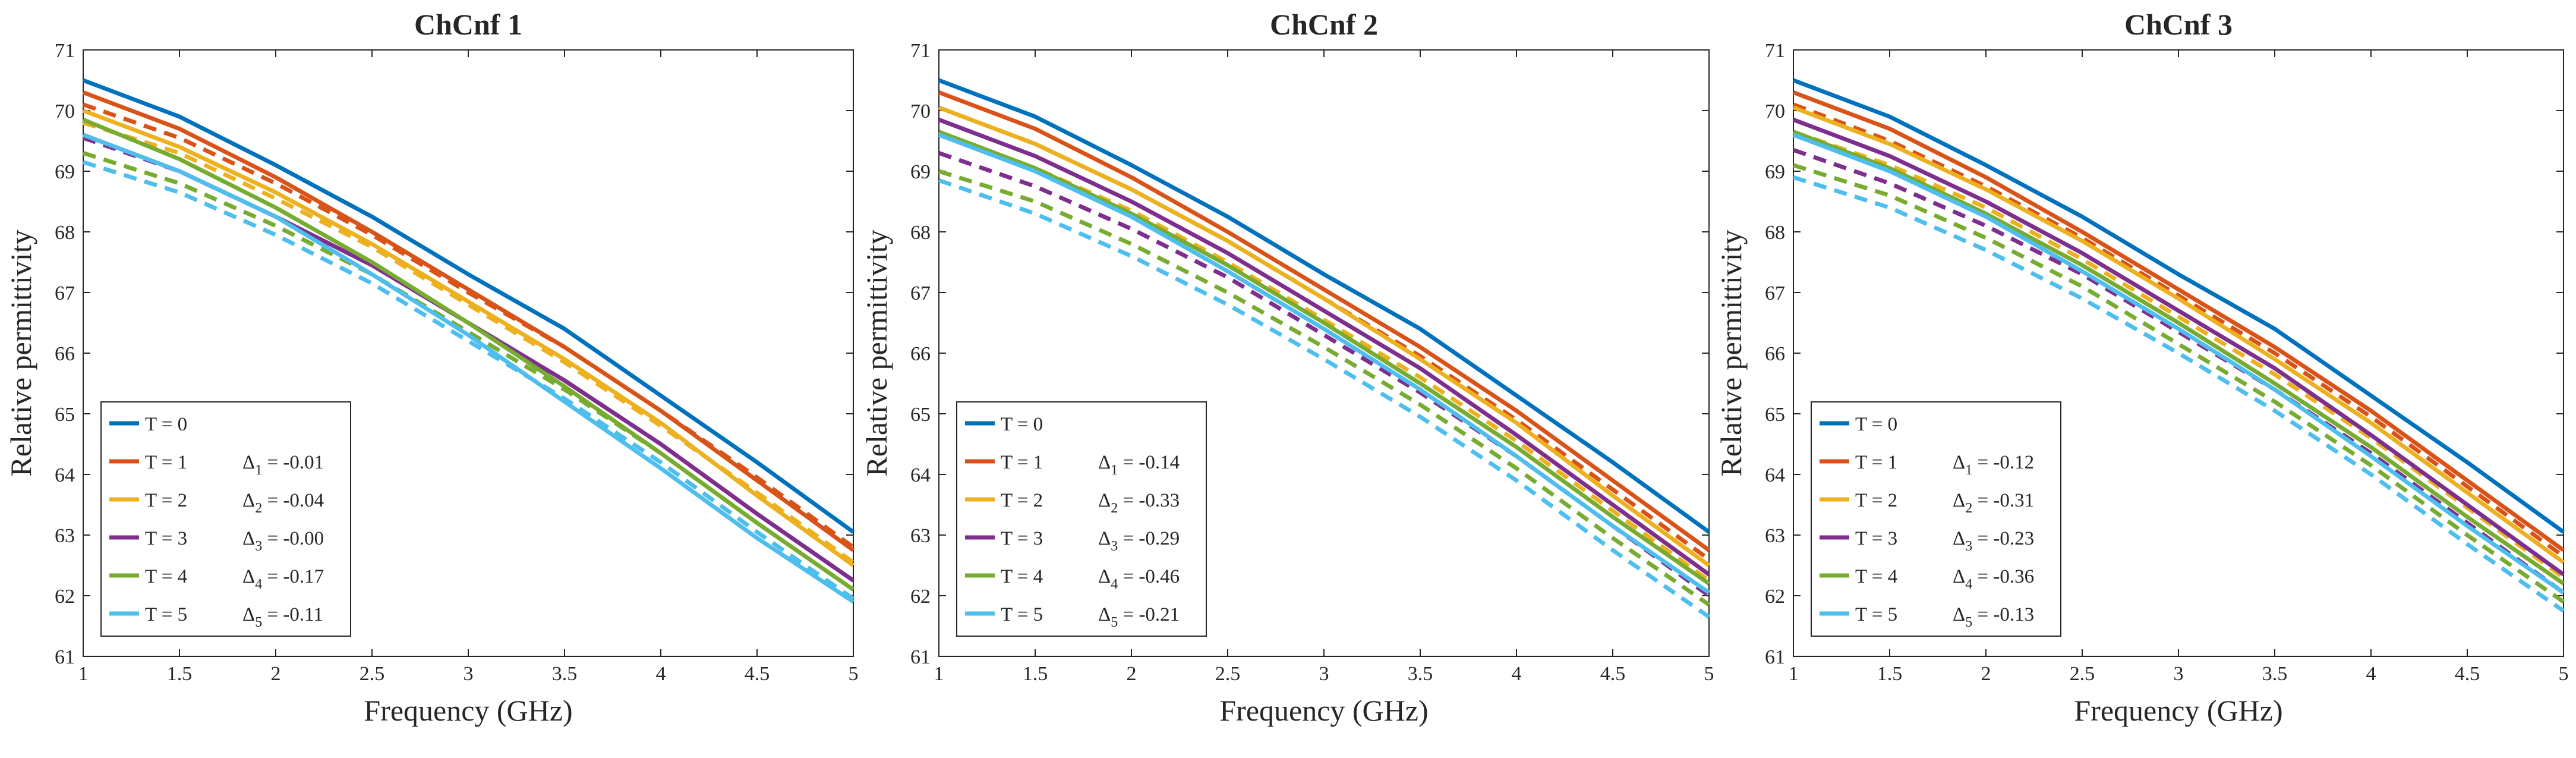  Describe the element at coordinates (65, 51) in the screenshot. I see `y-tick-label: 71` at that location.